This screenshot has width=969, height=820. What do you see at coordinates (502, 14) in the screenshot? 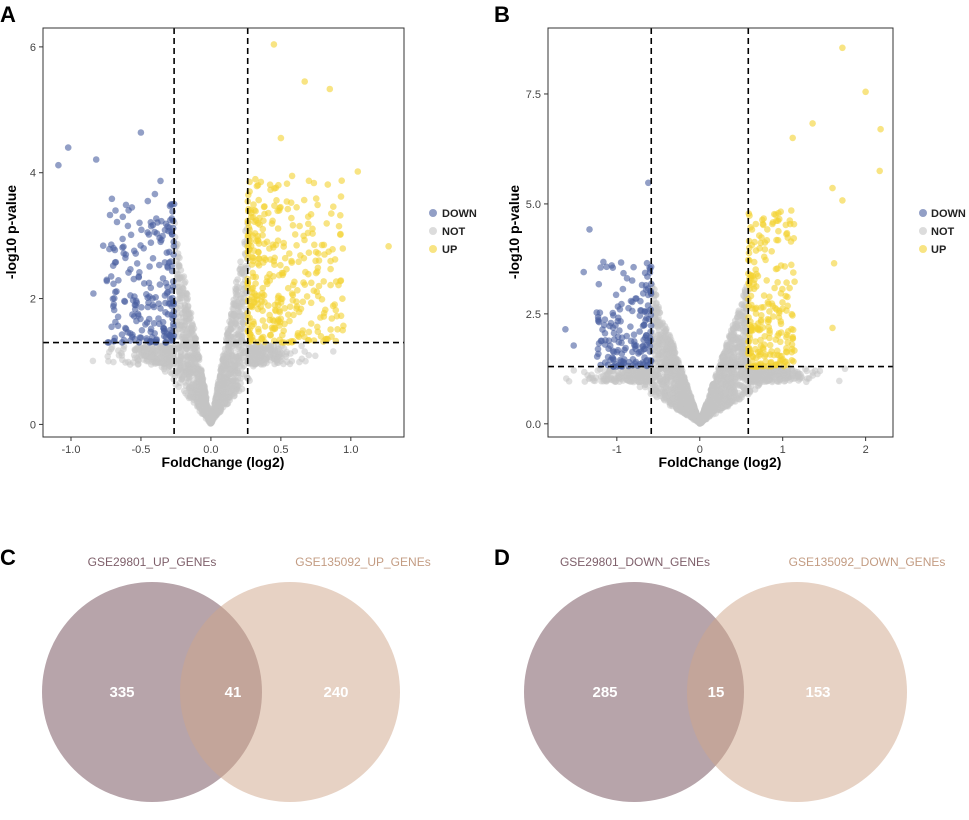
I see `panel-letter-b: B` at bounding box center [502, 14].